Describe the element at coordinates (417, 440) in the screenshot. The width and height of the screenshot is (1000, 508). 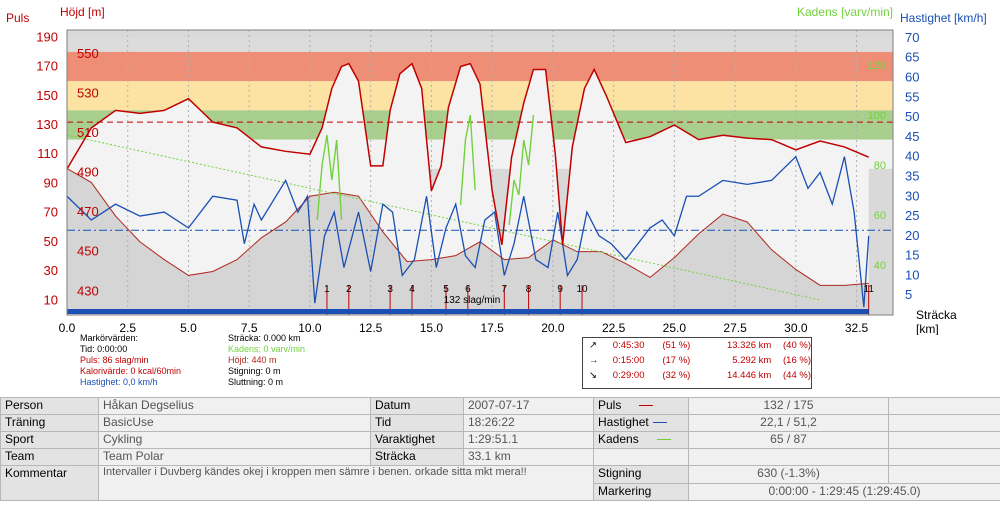
I see `duration-label: Varaktighet` at that location.